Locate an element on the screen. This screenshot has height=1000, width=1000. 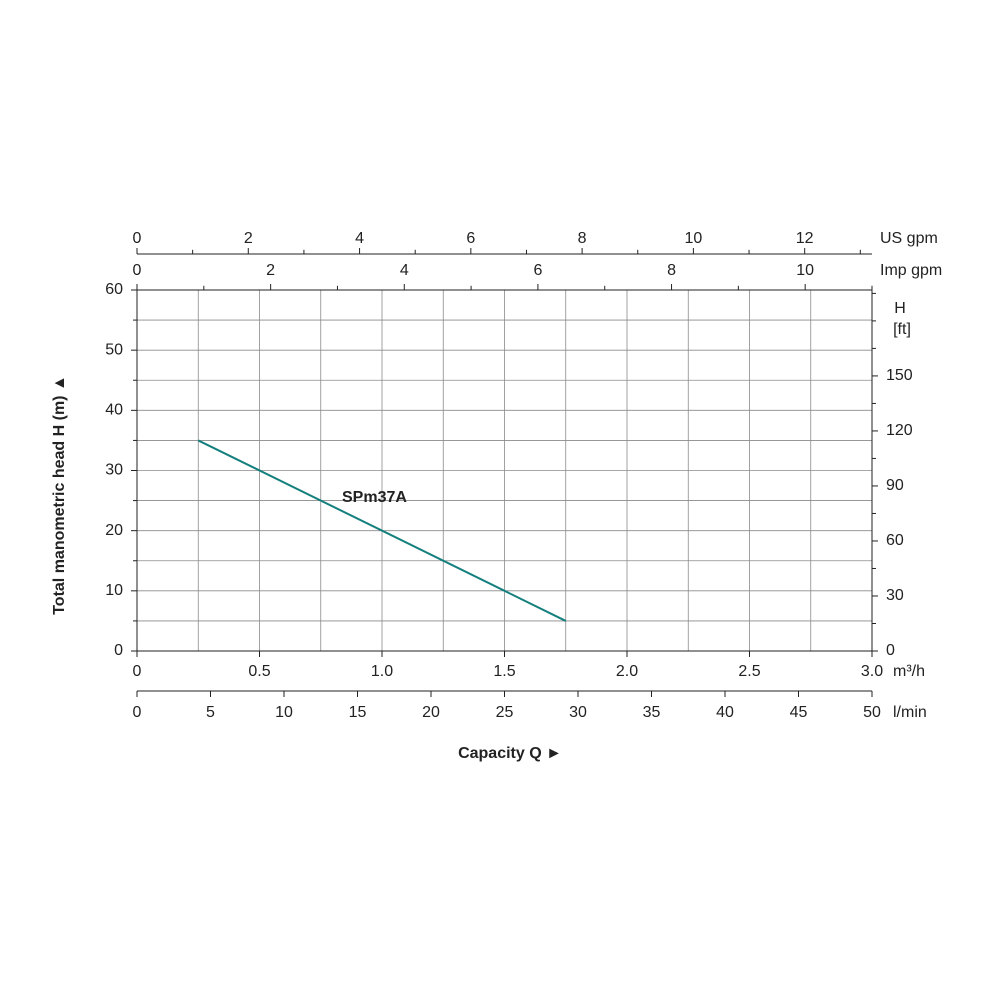
y2-tick-label: 0 is located at coordinates (890, 650).